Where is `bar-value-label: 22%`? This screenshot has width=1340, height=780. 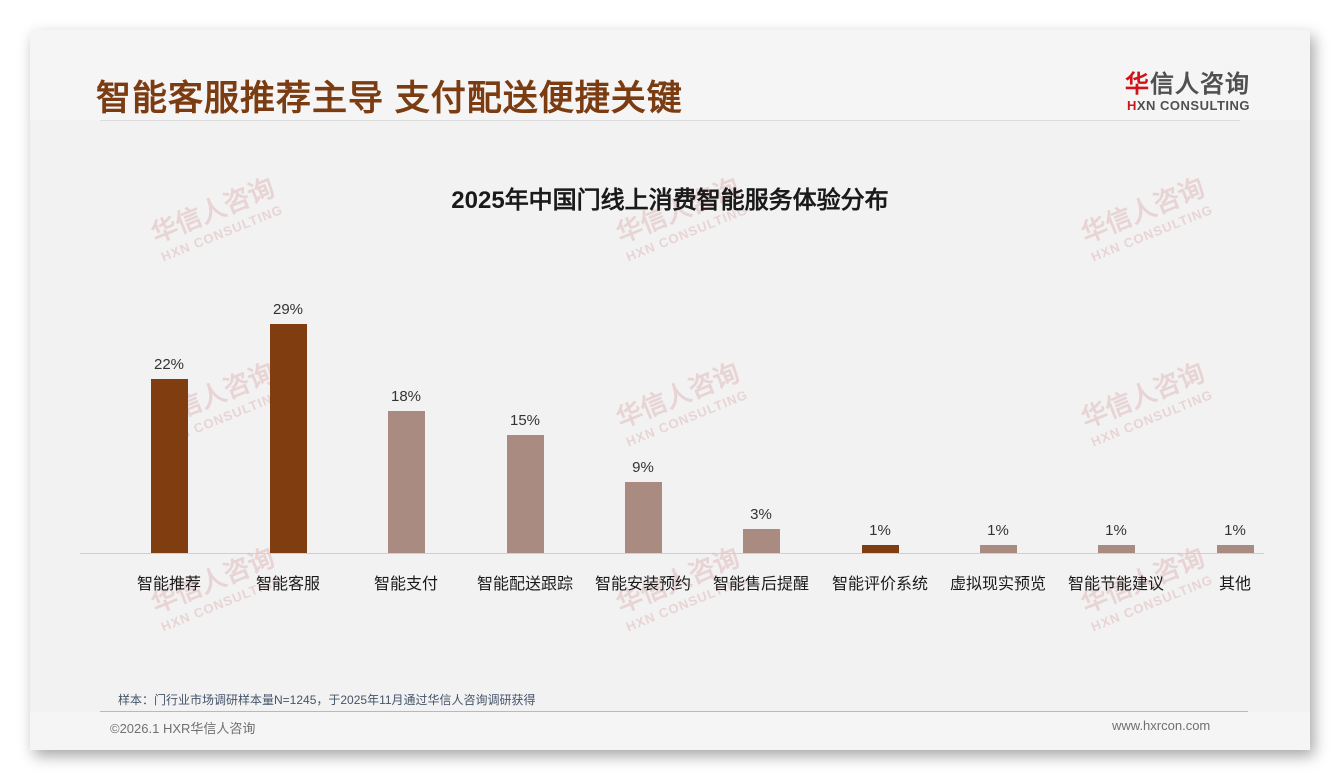 bar-value-label: 22% is located at coordinates (169, 365).